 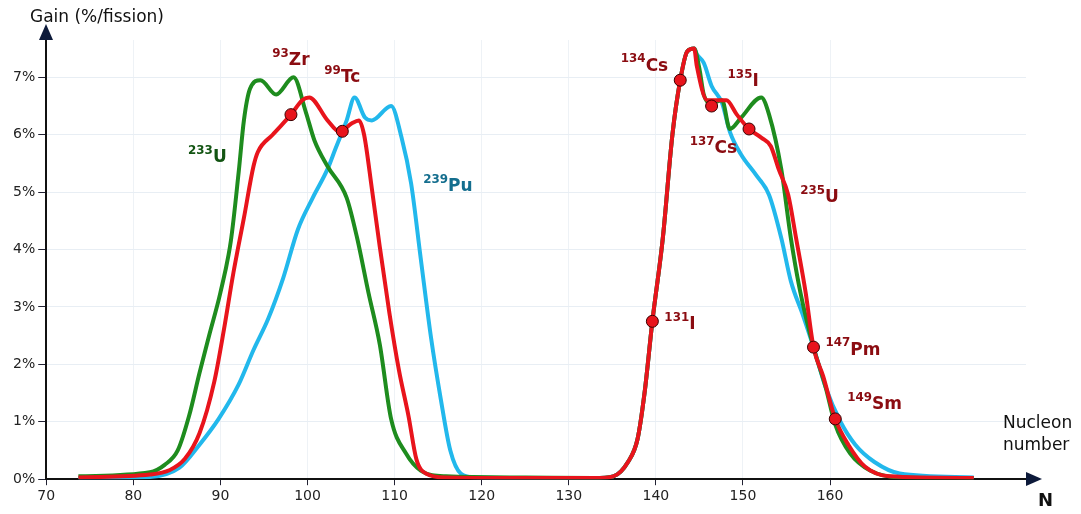 What do you see at coordinates (394, 495) in the screenshot?
I see `x-tick-label: 110` at bounding box center [394, 495].